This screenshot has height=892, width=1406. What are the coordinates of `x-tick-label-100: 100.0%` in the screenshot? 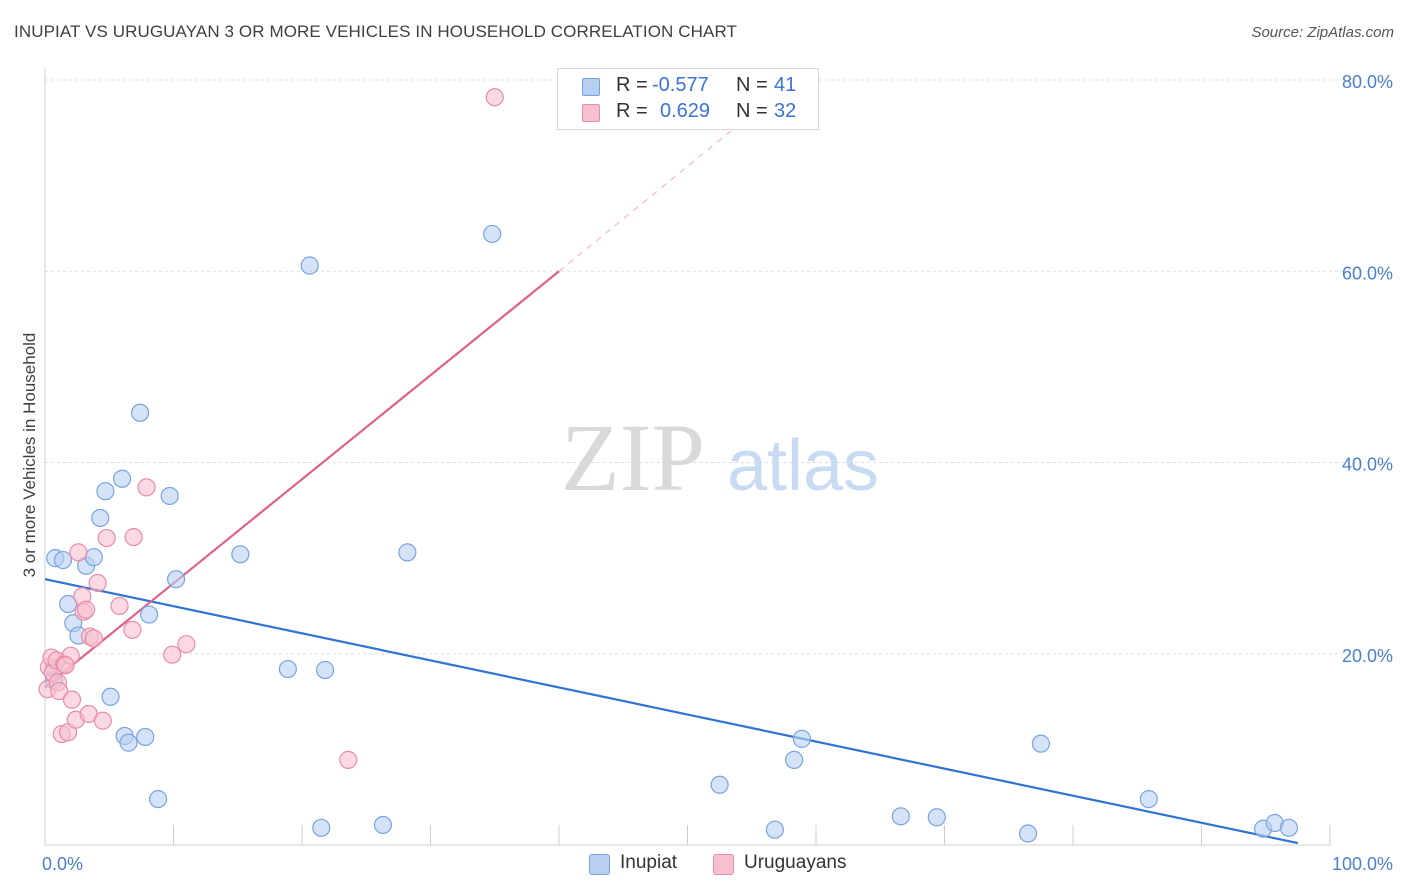 It's located at (1362, 864).